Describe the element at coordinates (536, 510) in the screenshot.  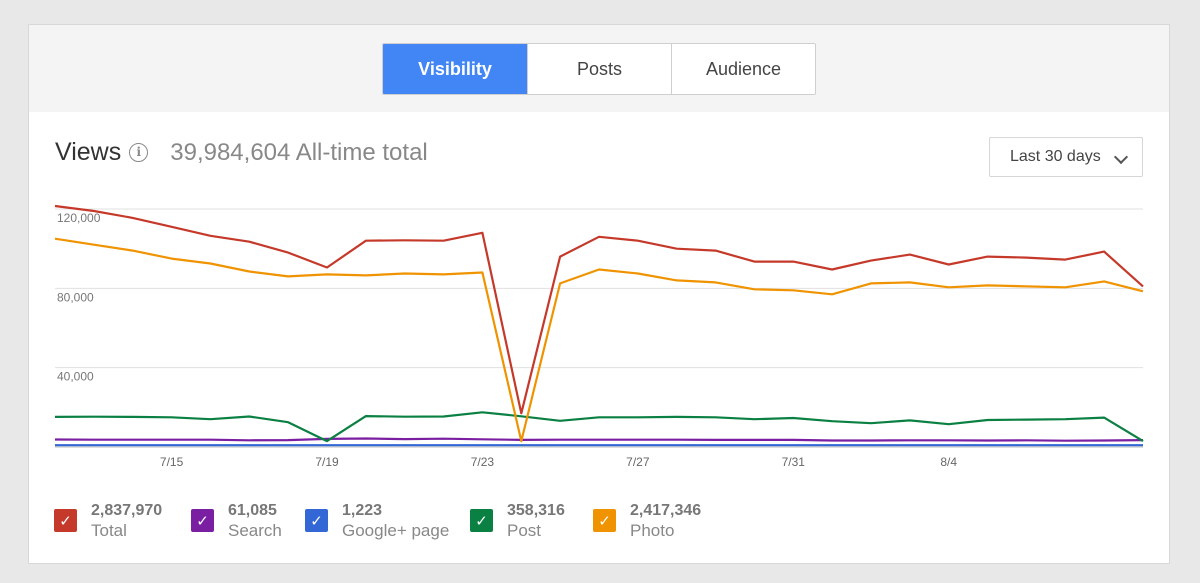
I see `legend-value-post: 358,316` at that location.